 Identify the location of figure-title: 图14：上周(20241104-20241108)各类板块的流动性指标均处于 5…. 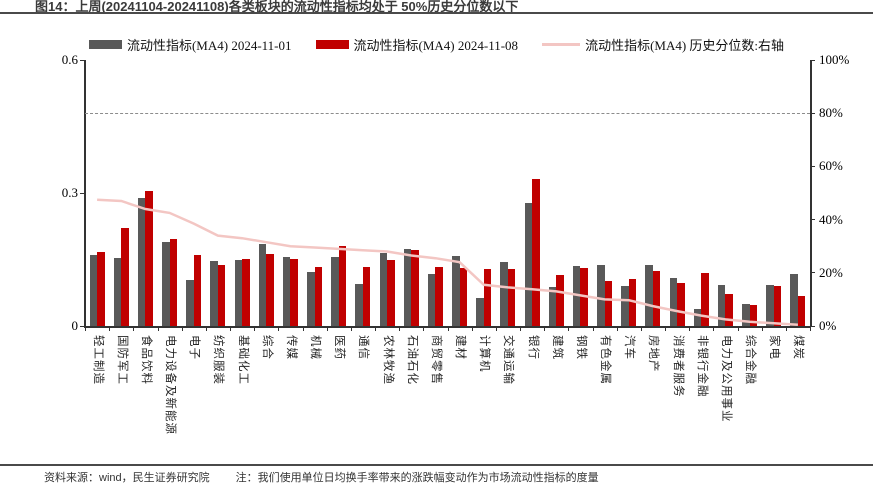
(277, 7).